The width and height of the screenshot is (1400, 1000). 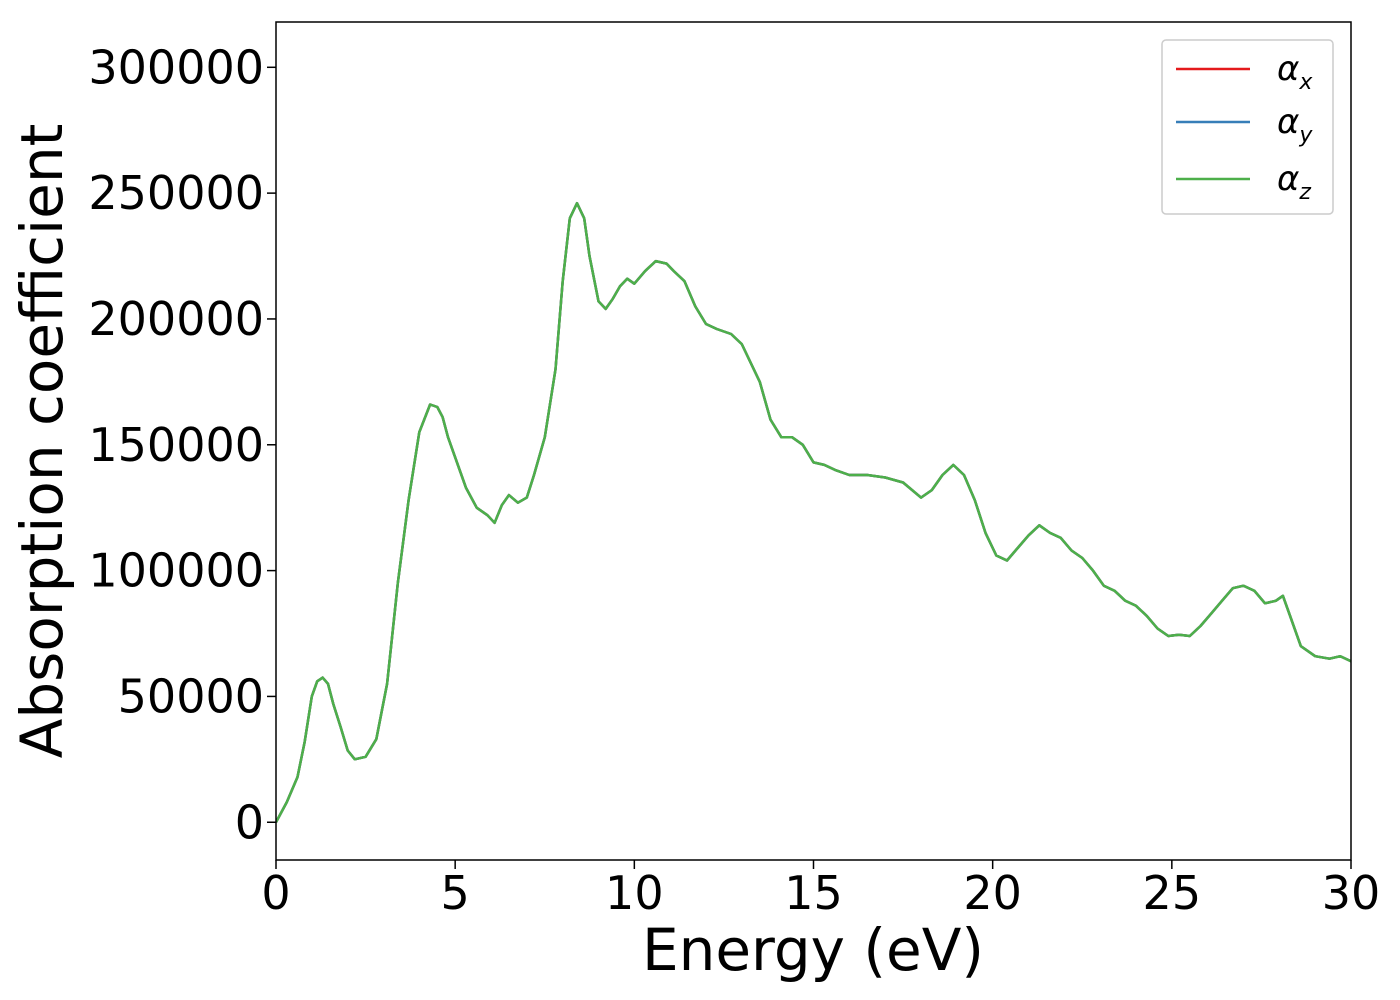 What do you see at coordinates (455, 893) in the screenshot?
I see `x-tick-label: 5` at bounding box center [455, 893].